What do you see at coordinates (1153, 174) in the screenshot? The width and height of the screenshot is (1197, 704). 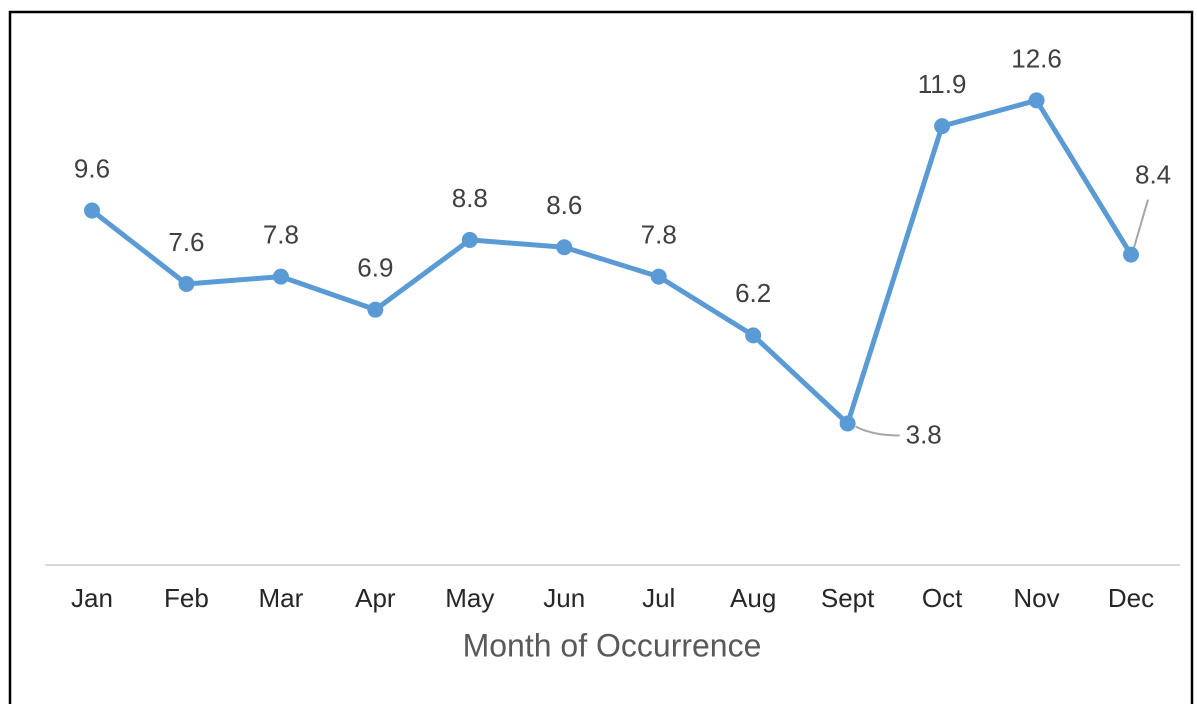 I see `data-label: 8.4` at bounding box center [1153, 174].